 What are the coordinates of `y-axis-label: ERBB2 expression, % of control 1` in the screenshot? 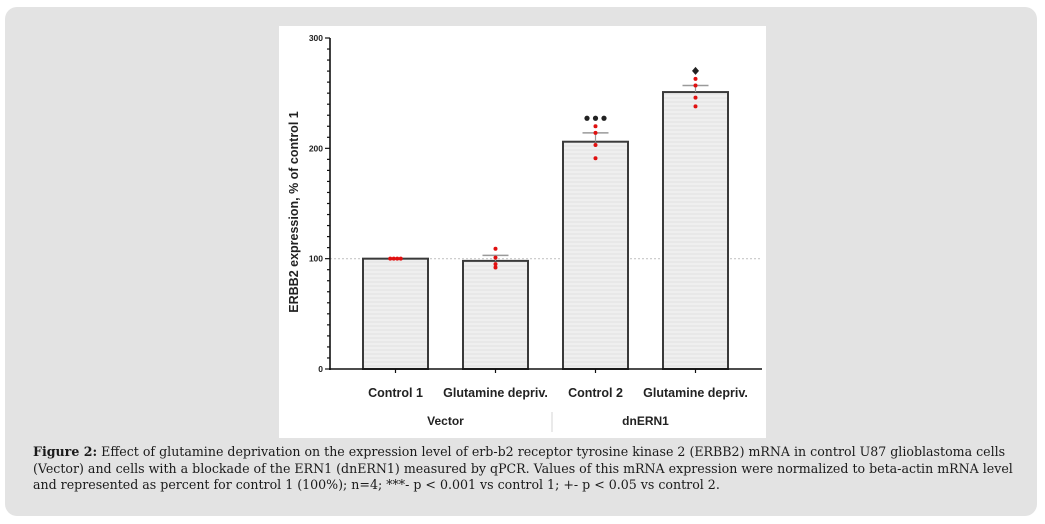 It's located at (294, 211).